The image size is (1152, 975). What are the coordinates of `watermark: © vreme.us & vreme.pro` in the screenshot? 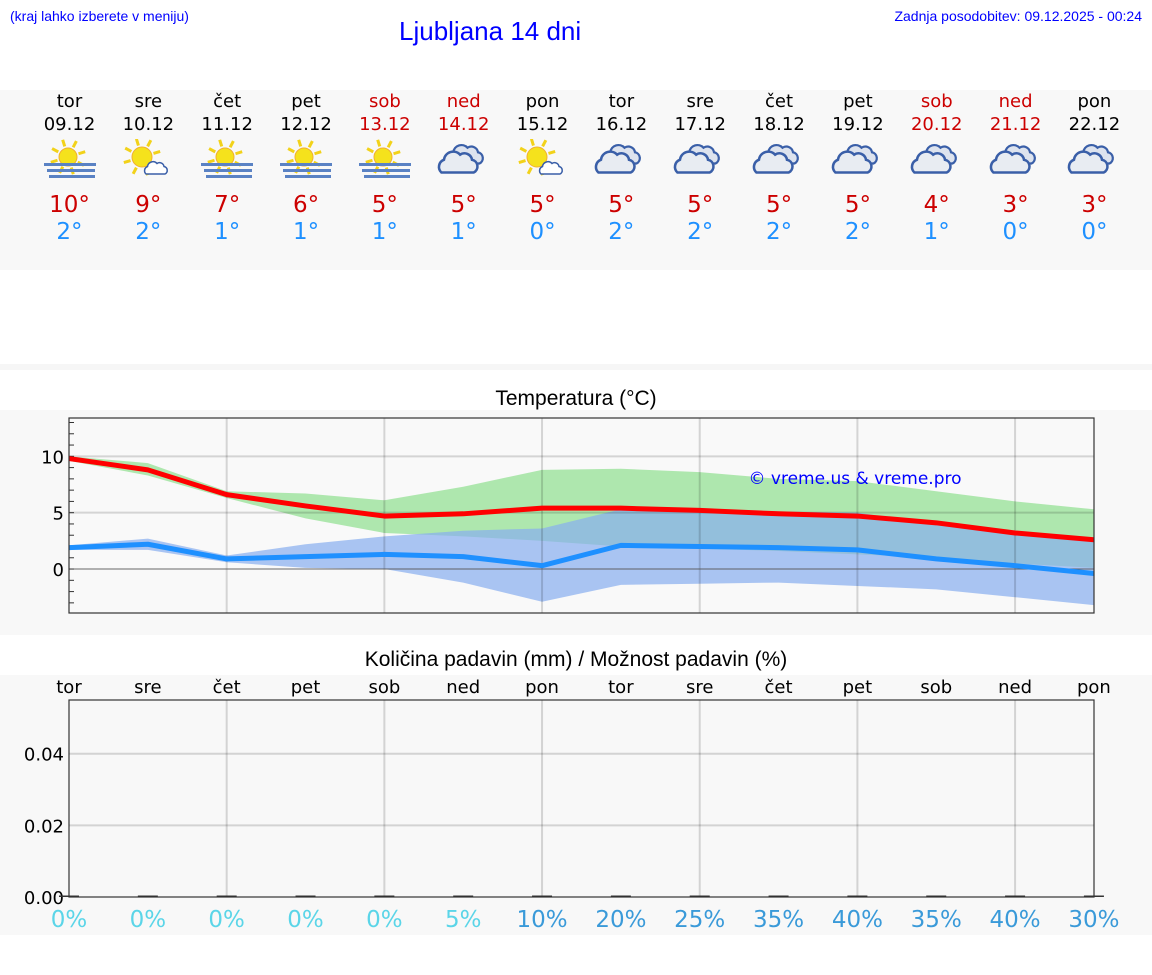 It's located at (854, 479).